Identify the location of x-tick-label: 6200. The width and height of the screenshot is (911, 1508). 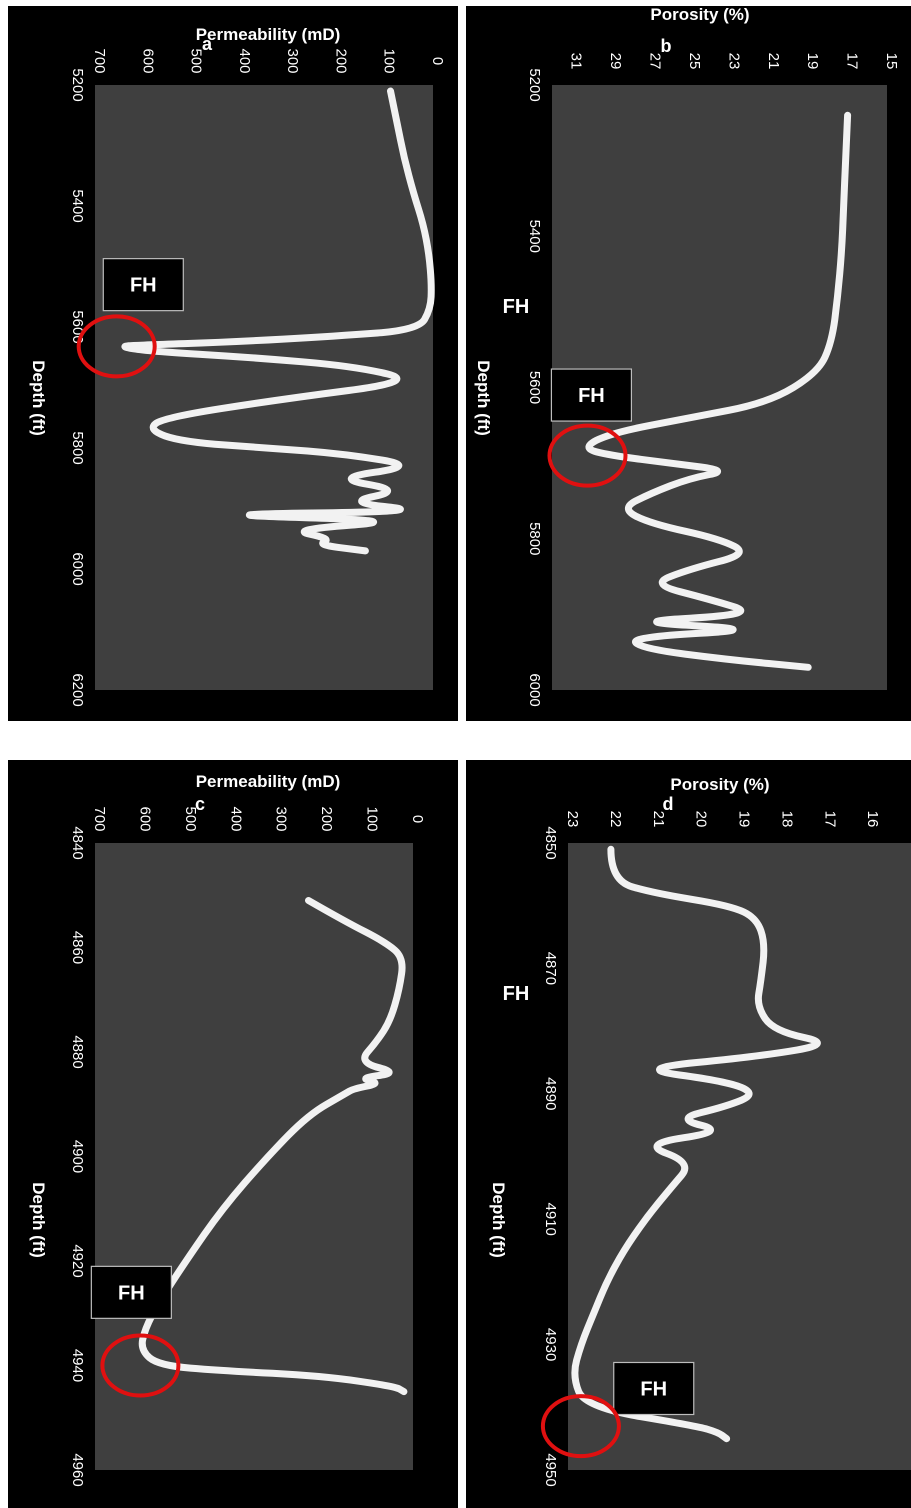
(77, 689).